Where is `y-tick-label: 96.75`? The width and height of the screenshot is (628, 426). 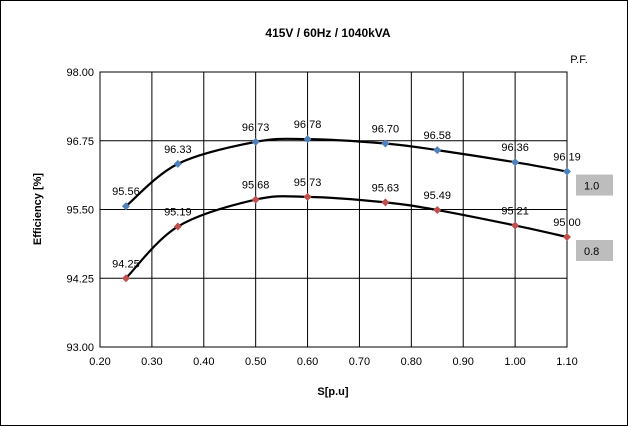
y-tick-label: 96.75 is located at coordinates (80, 142).